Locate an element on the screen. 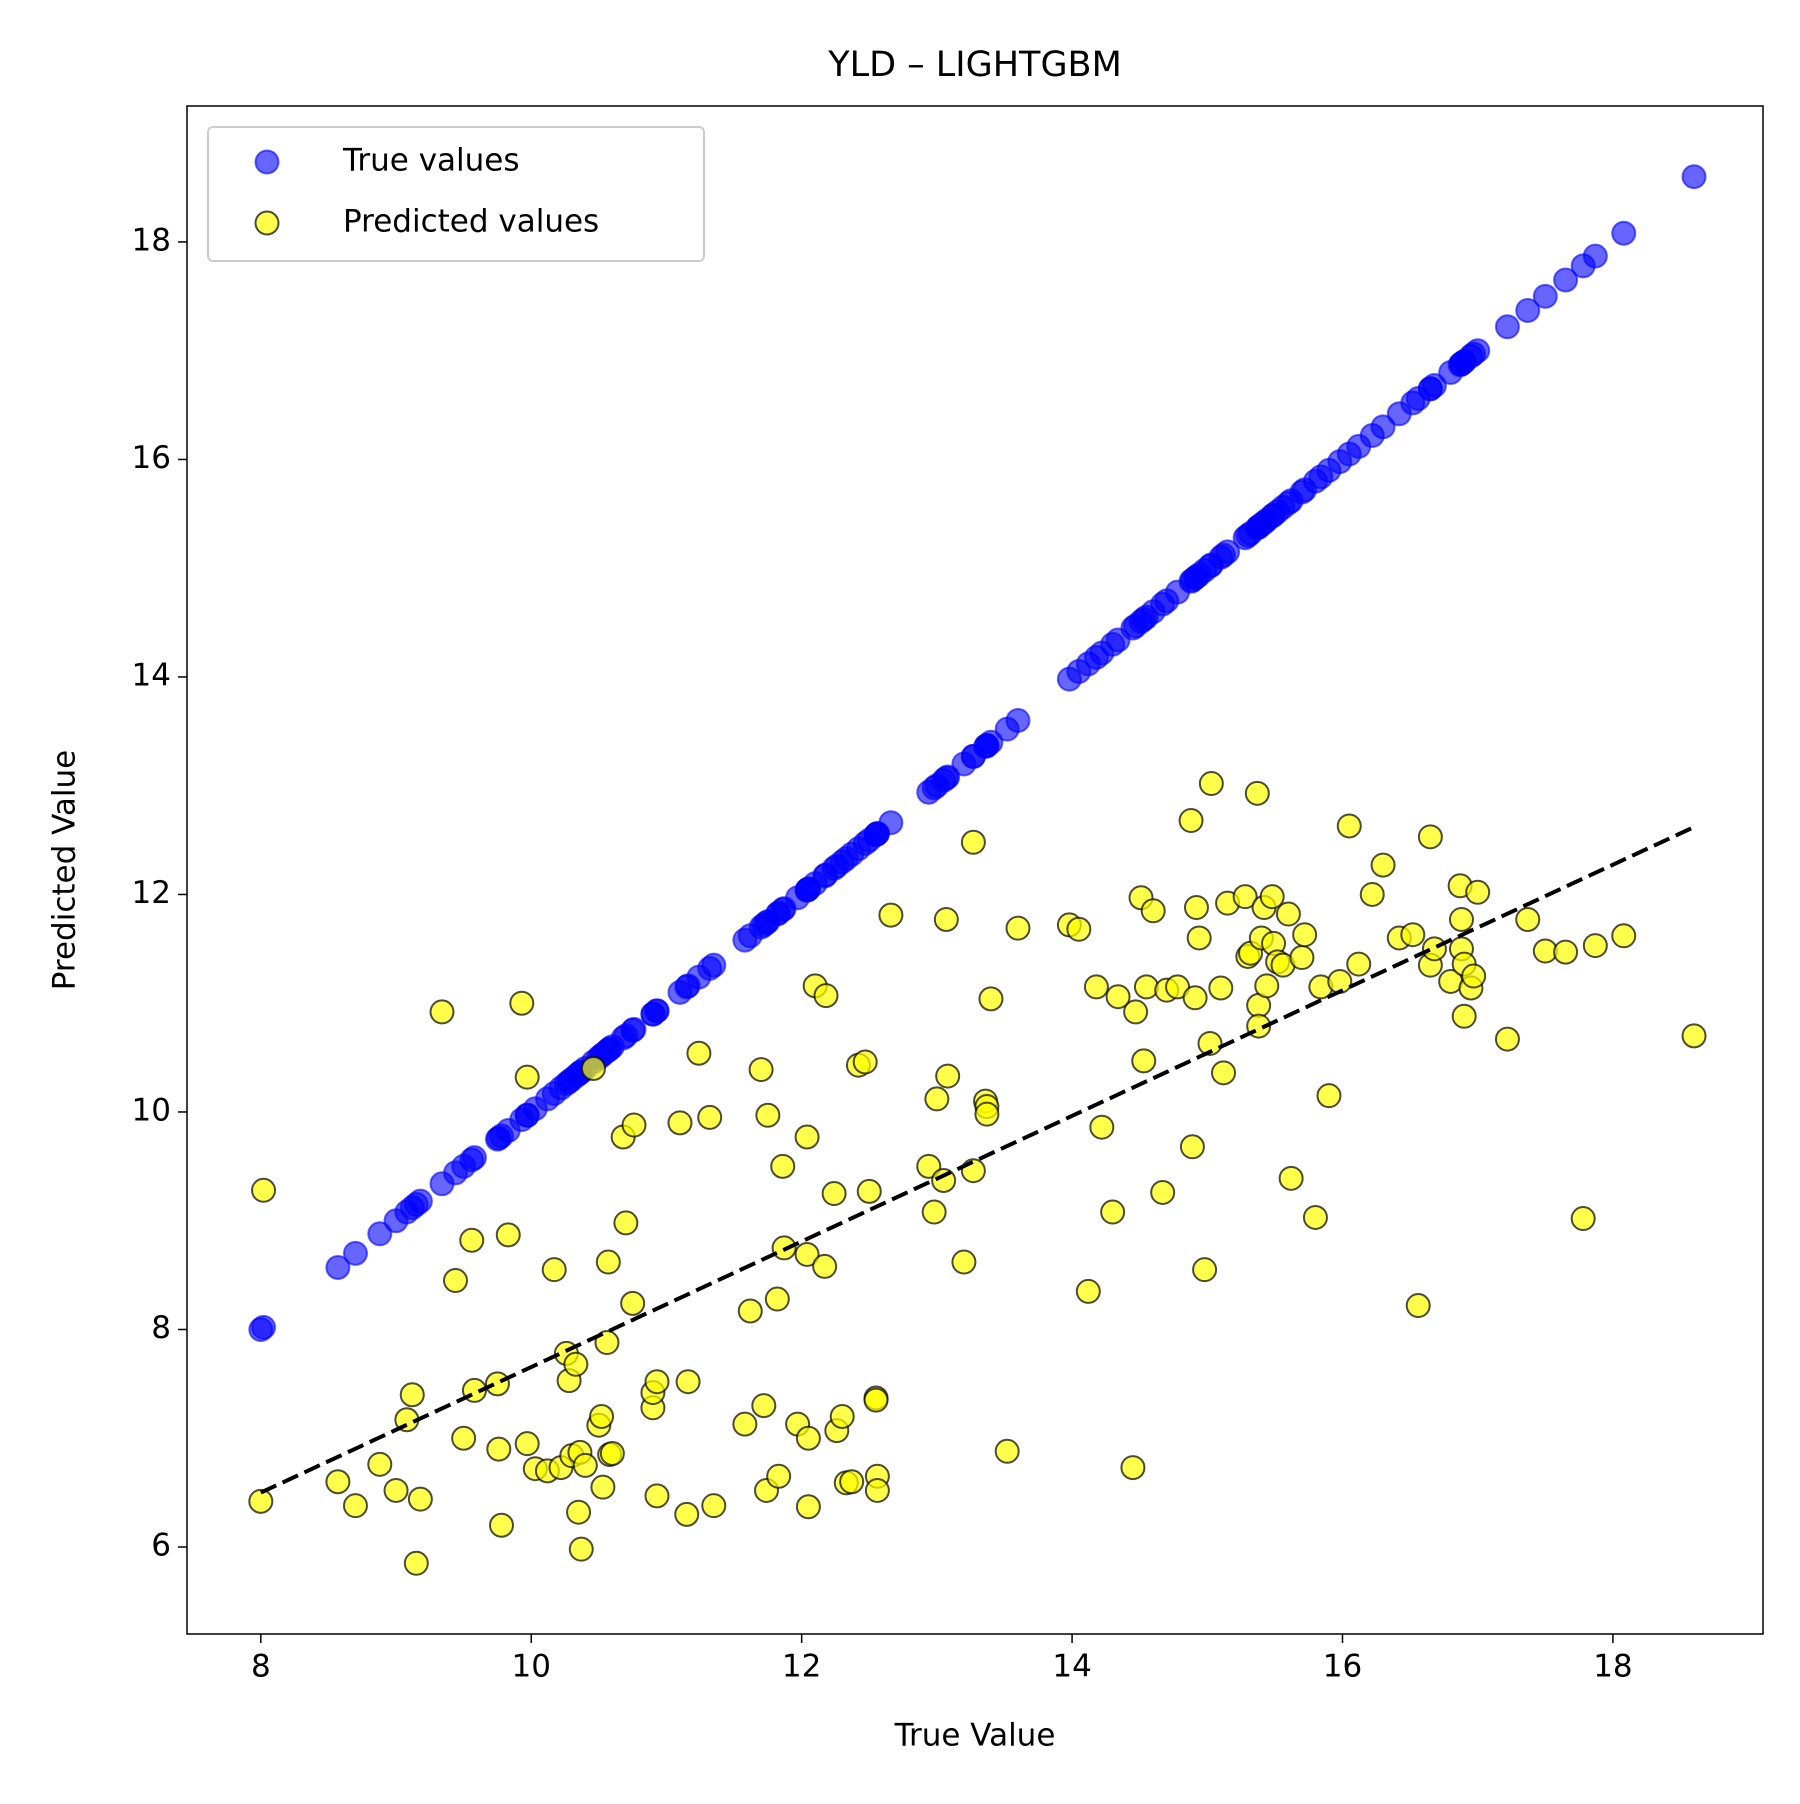 This screenshot has height=1804, width=1800. x-tick-label: 14 is located at coordinates (1071, 1667).